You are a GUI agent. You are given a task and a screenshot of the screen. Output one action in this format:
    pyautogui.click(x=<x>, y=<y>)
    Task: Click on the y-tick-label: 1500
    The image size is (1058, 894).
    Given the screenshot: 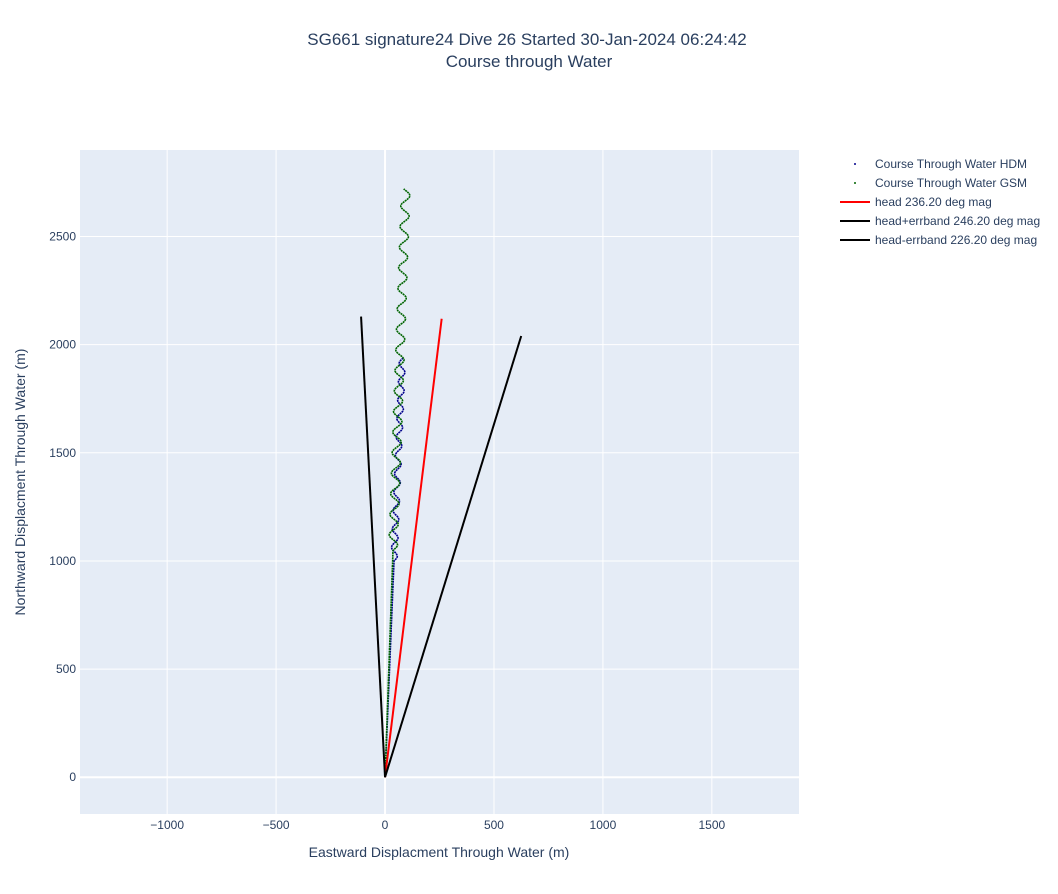 What is the action you would take?
    pyautogui.click(x=62, y=453)
    